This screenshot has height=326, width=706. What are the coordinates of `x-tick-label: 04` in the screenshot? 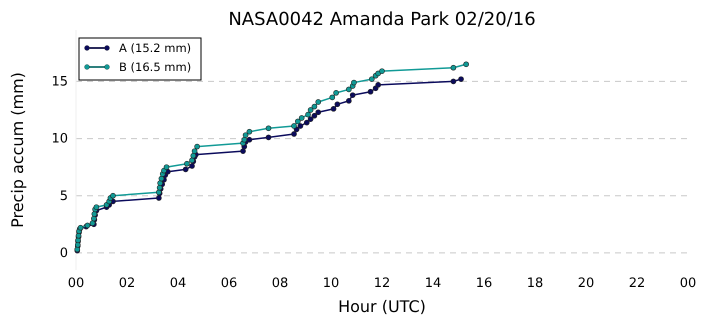 It's located at (178, 284).